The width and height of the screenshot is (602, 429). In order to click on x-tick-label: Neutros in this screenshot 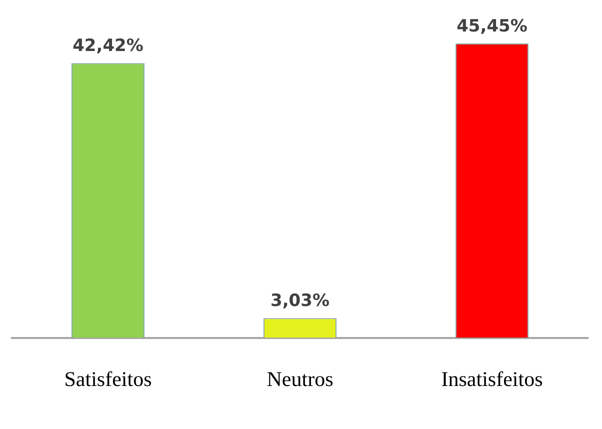, I will do `click(300, 378)`.